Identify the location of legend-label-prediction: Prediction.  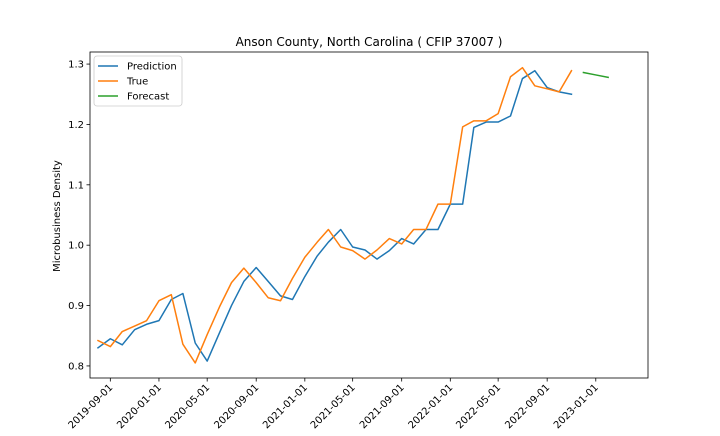
(152, 67).